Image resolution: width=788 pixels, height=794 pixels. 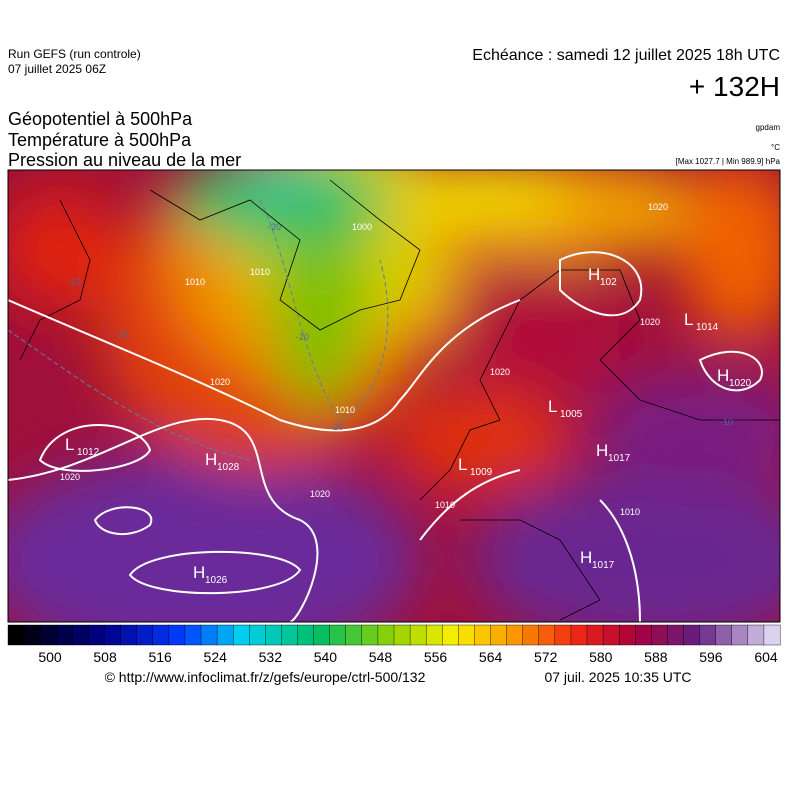 What do you see at coordinates (546, 657) in the screenshot?
I see `colorbar-label: 572` at bounding box center [546, 657].